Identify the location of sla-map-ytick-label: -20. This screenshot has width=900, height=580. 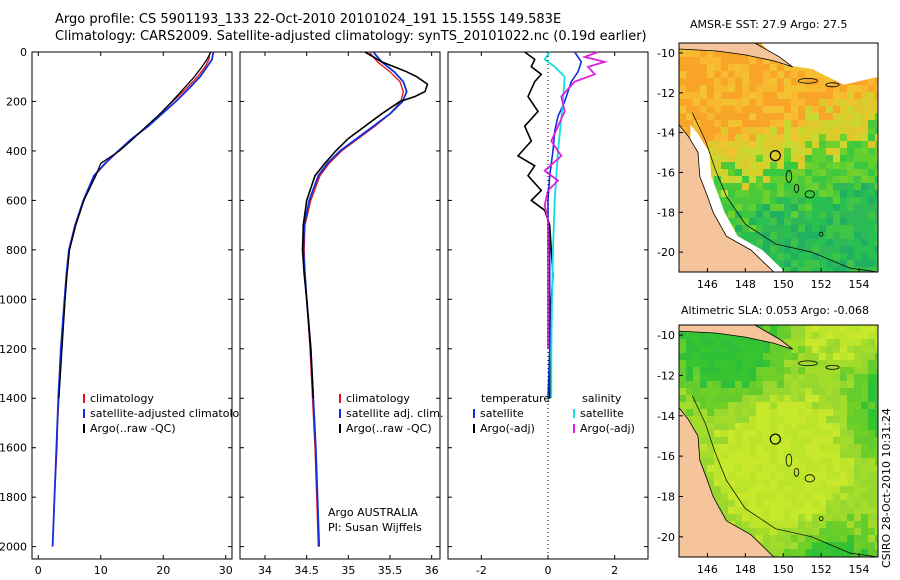
(666, 537).